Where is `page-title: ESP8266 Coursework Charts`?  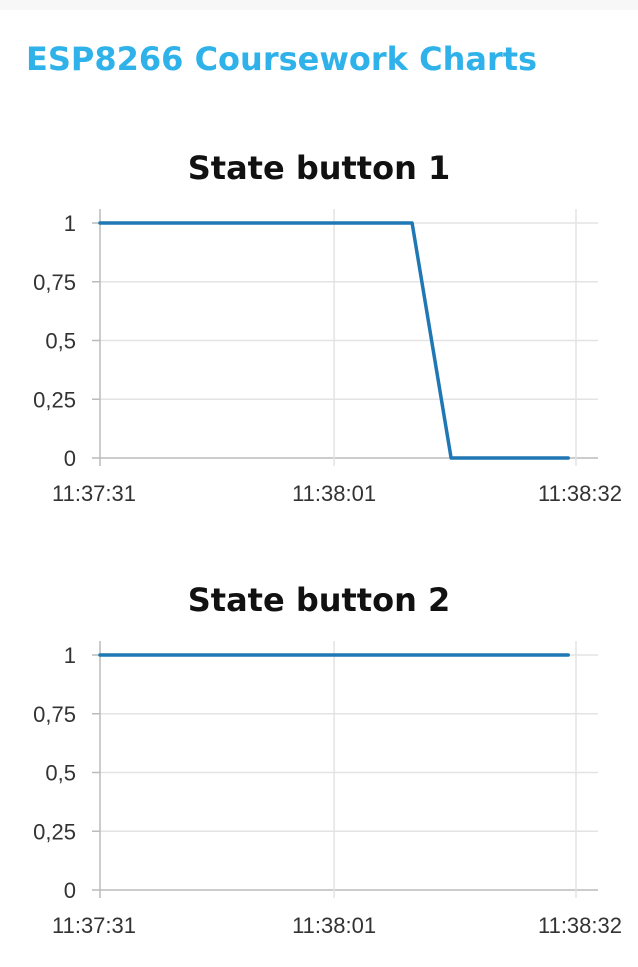 page-title: ESP8266 Coursework Charts is located at coordinates (282, 59).